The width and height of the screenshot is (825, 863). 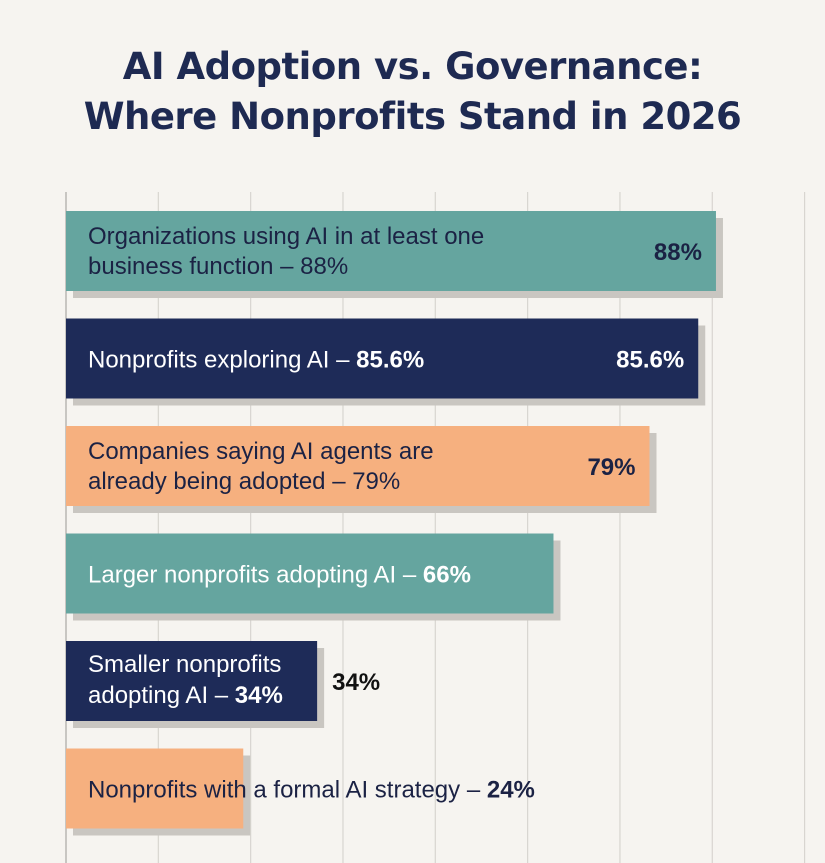 What do you see at coordinates (412, 116) in the screenshot?
I see `chart-title-line-2: Where Nonprofits Stand in 2026` at bounding box center [412, 116].